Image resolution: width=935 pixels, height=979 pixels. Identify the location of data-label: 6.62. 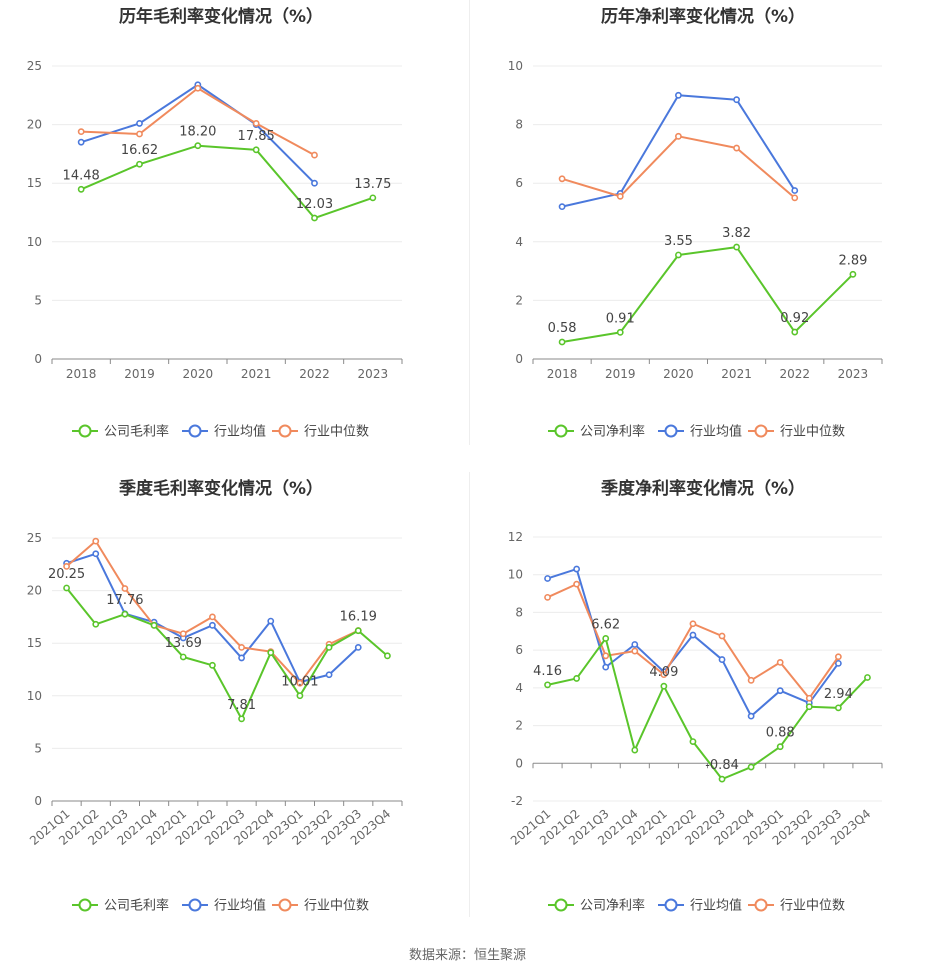
(605, 624).